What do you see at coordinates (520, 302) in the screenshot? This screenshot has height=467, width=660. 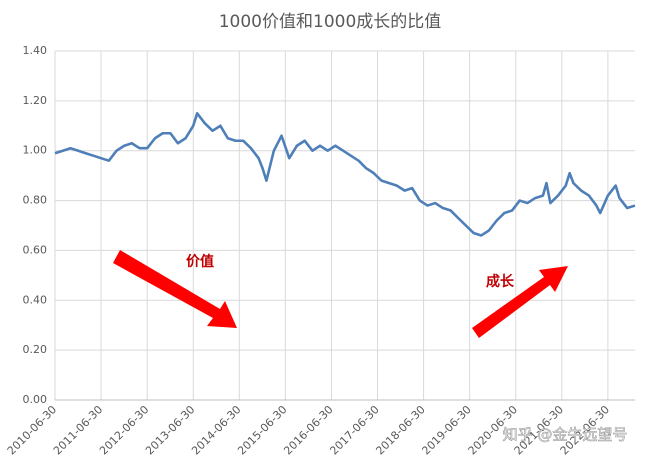 I see `arrow-up` at bounding box center [520, 302].